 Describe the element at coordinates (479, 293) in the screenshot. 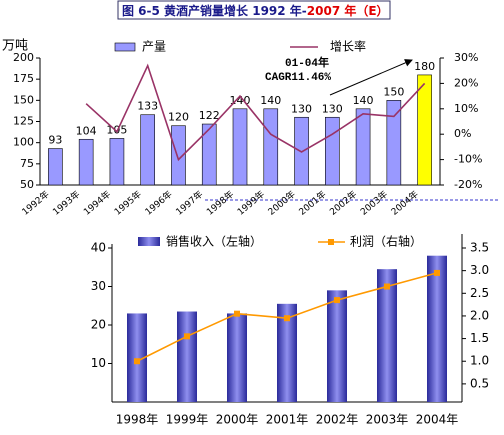

I see `y2-tick-label: 2.5` at that location.